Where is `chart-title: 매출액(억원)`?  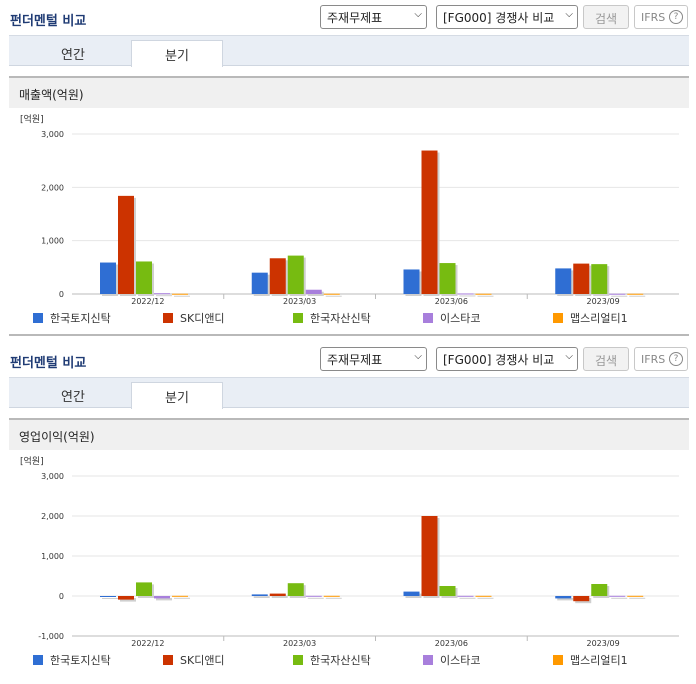
chart-title: 매출액(억원) is located at coordinates (349, 93).